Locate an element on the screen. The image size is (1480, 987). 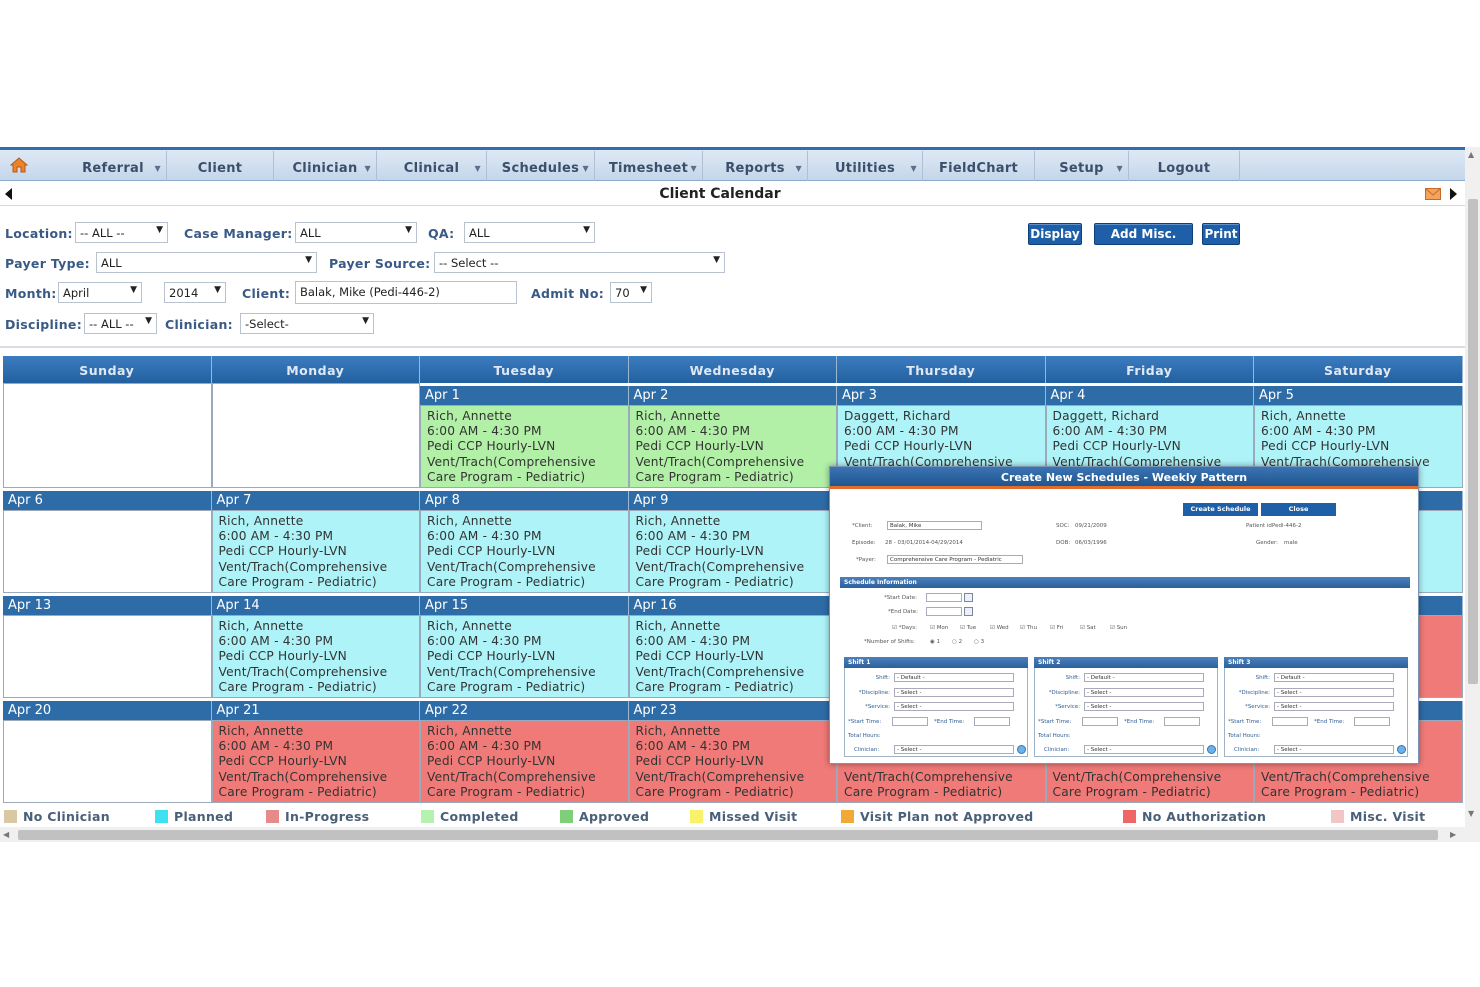
client-input: Balak, Mike (Pedi-446-2) is located at coordinates (406, 292).